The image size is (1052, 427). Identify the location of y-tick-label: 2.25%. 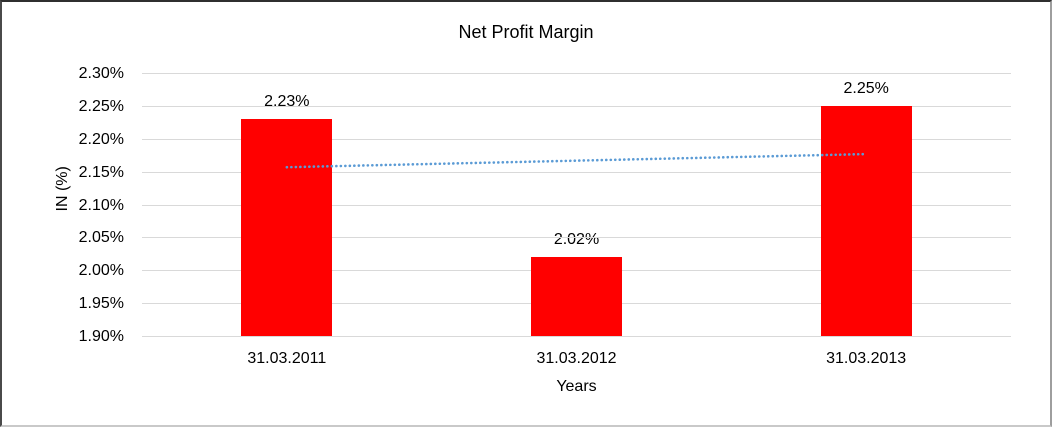
(101, 106).